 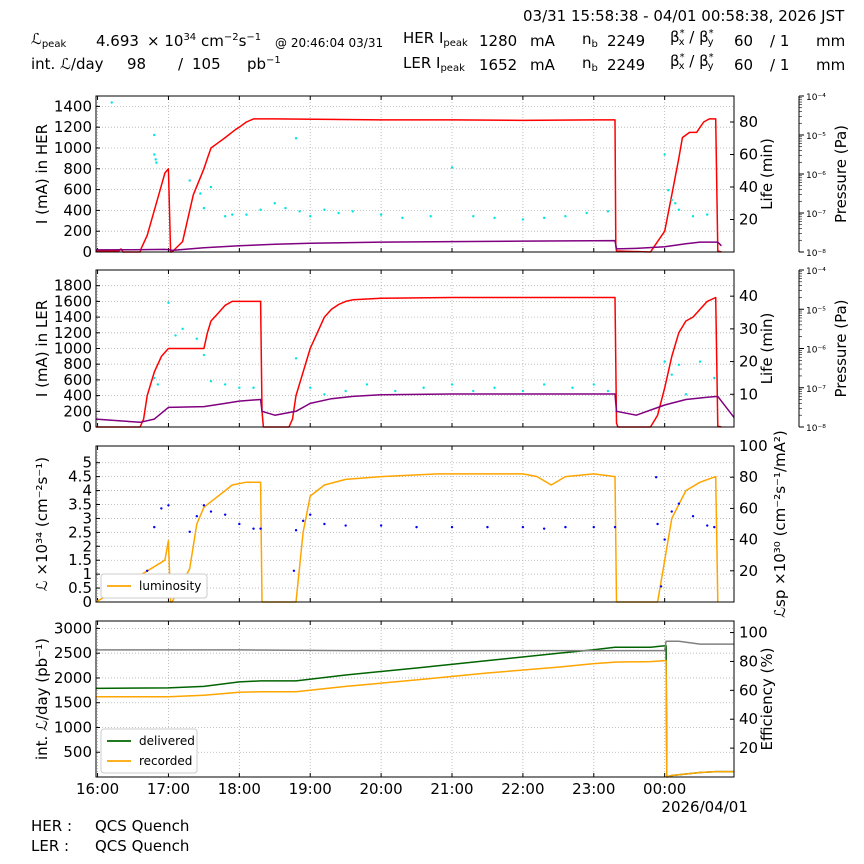 What do you see at coordinates (80, 588) in the screenshot?
I see `panel3-ytick-label: 0.5` at bounding box center [80, 588].